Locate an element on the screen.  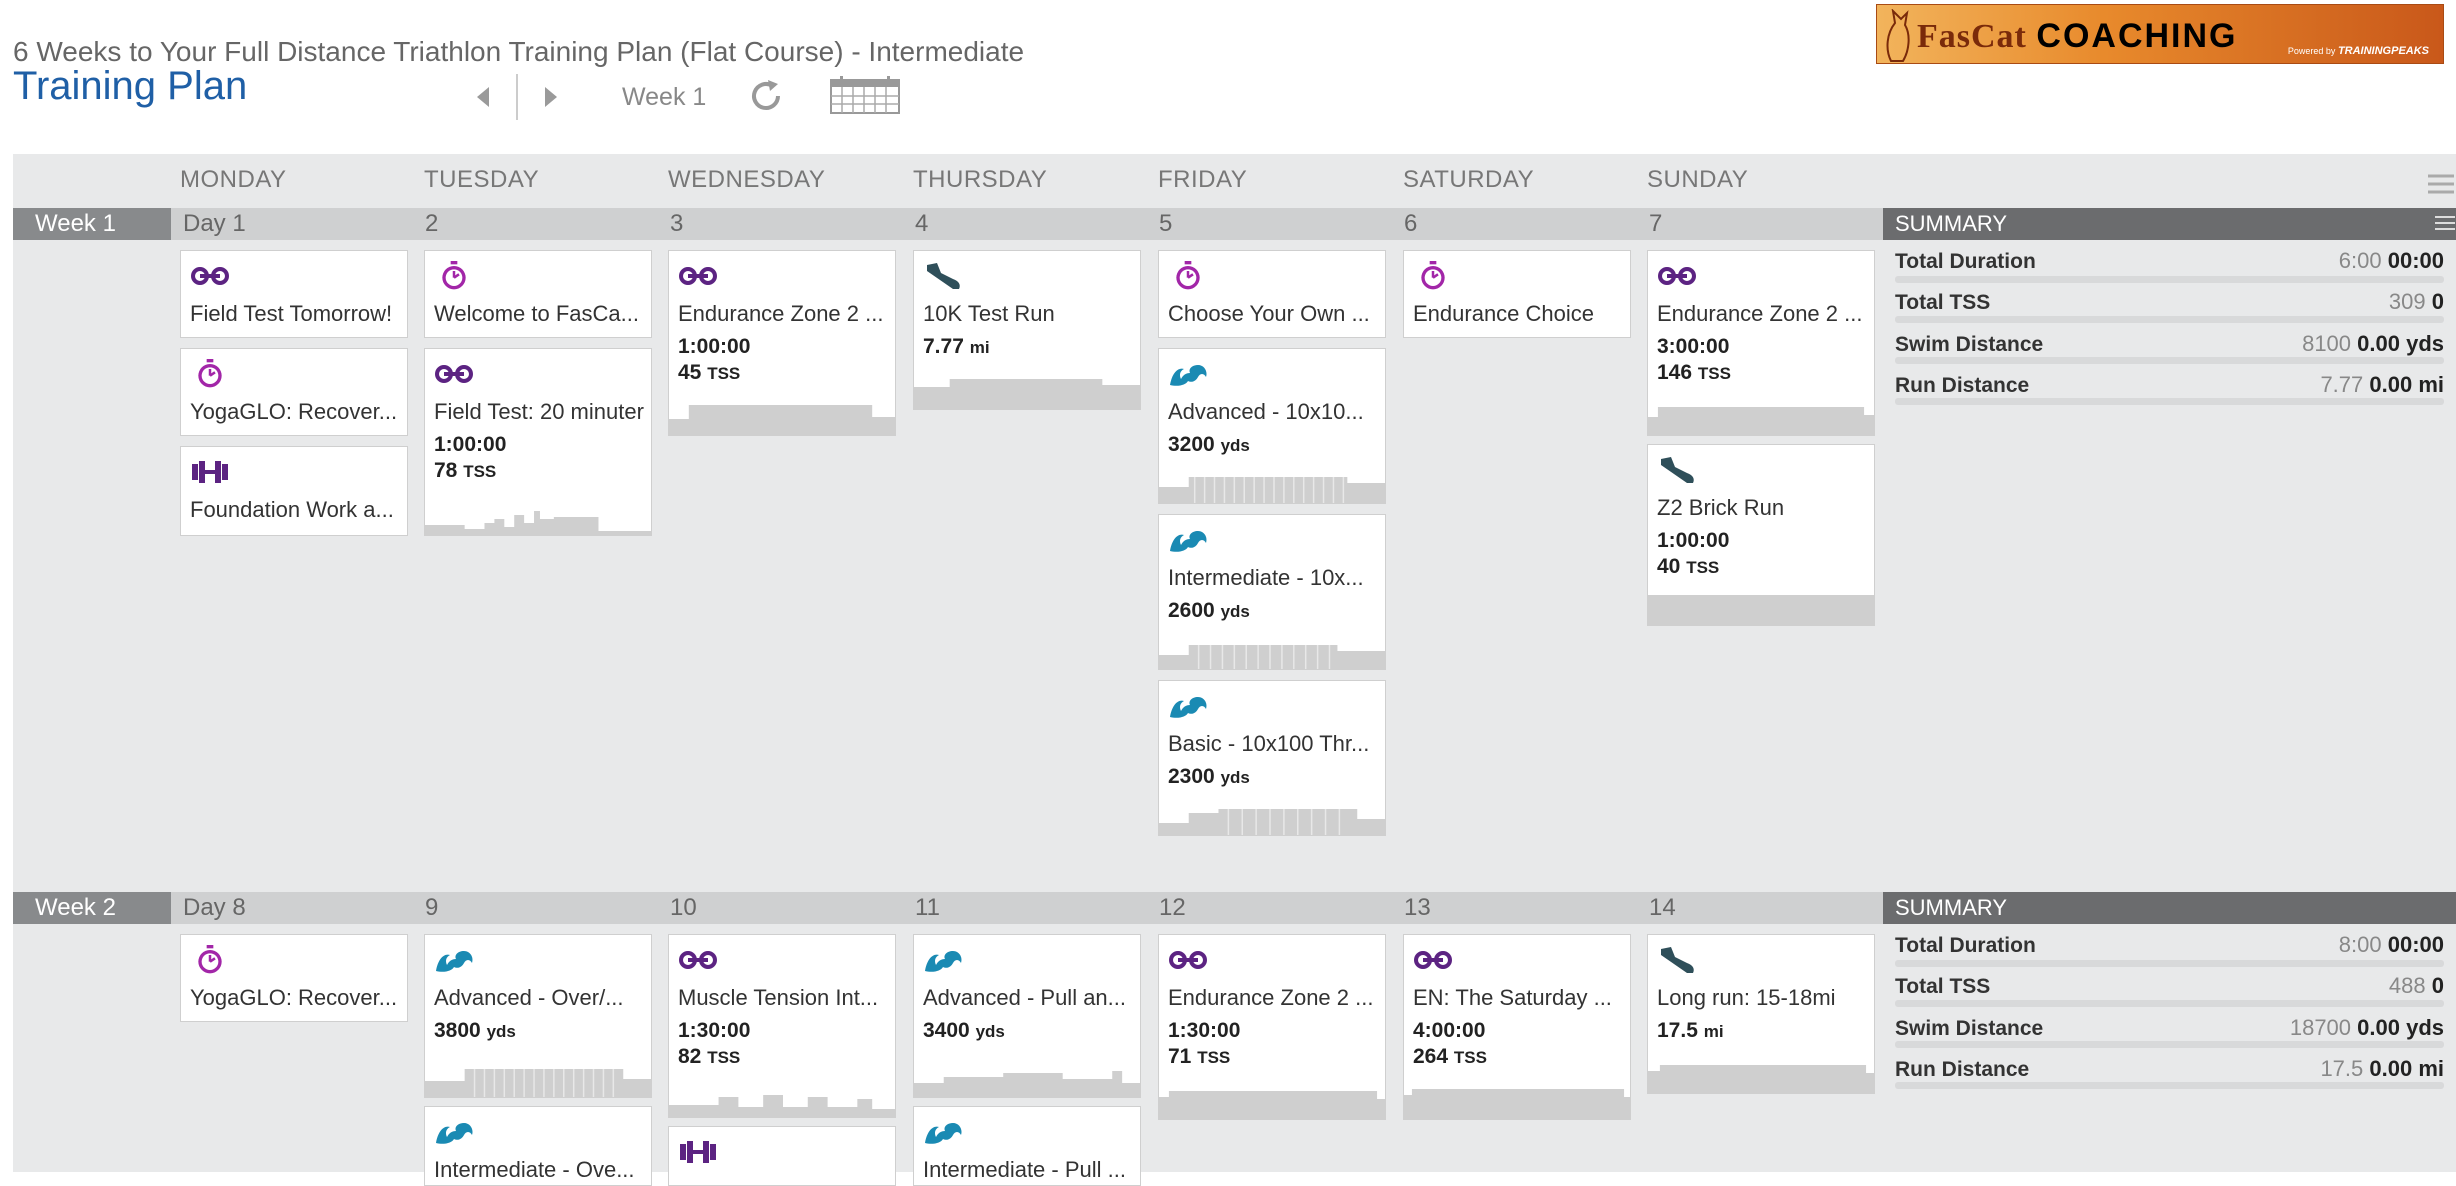
workout-card: Muscle Tension Int... 1:30:00 82 TSS is located at coordinates (782, 1026).